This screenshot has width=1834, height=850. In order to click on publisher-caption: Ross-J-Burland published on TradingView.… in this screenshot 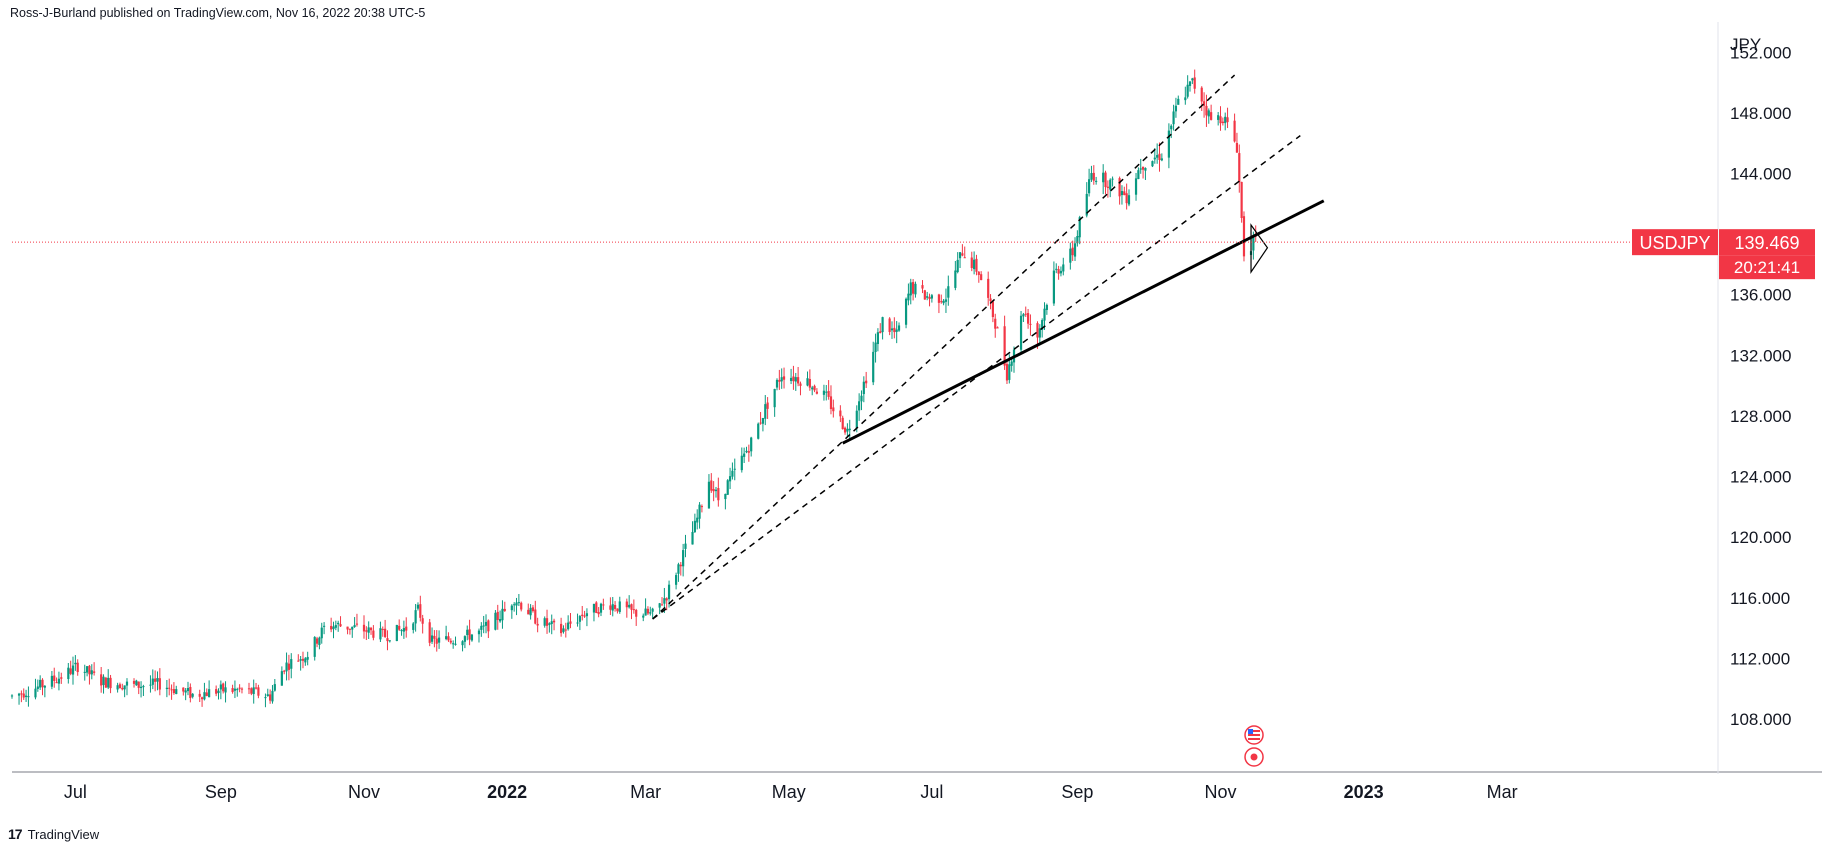, I will do `click(218, 13)`.